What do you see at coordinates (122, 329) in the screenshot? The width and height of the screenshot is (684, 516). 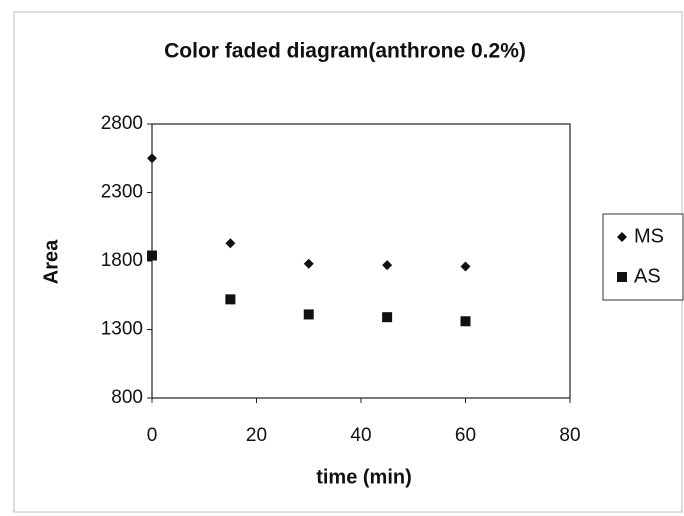 I see `y-tick-label: 1300` at bounding box center [122, 329].